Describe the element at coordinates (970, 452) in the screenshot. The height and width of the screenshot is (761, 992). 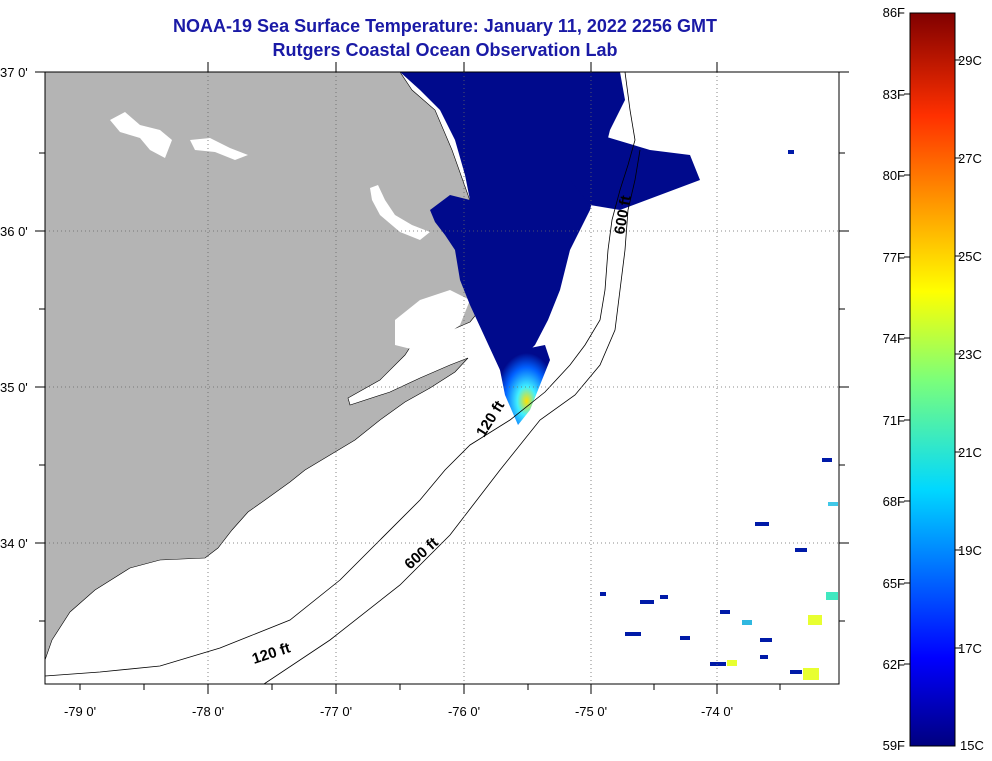
I see `colorbar-c-label: 21C` at that location.